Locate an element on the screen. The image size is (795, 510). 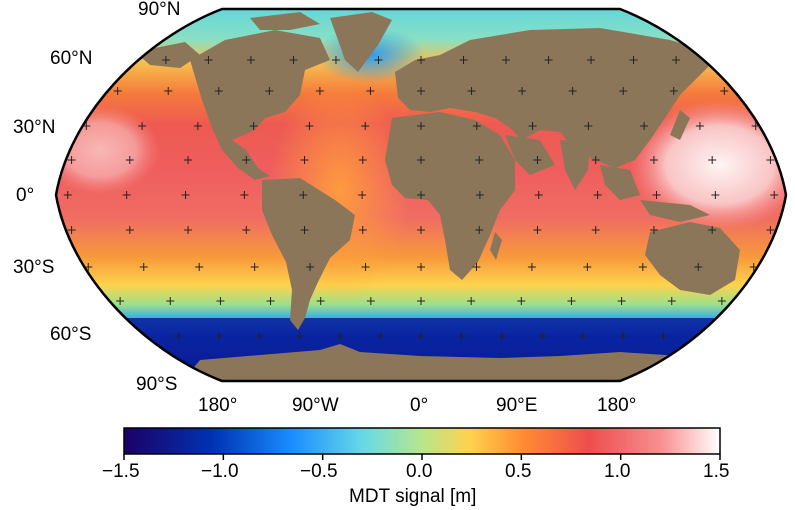
colorbar-title: MDT signal [m] is located at coordinates (413, 496).